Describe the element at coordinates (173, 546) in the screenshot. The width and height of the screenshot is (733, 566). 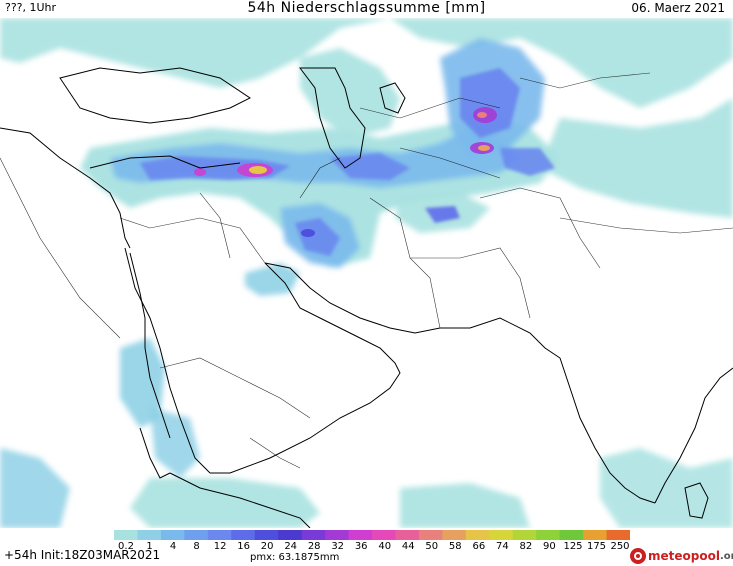
I see `legend-tick-label: 4` at that location.